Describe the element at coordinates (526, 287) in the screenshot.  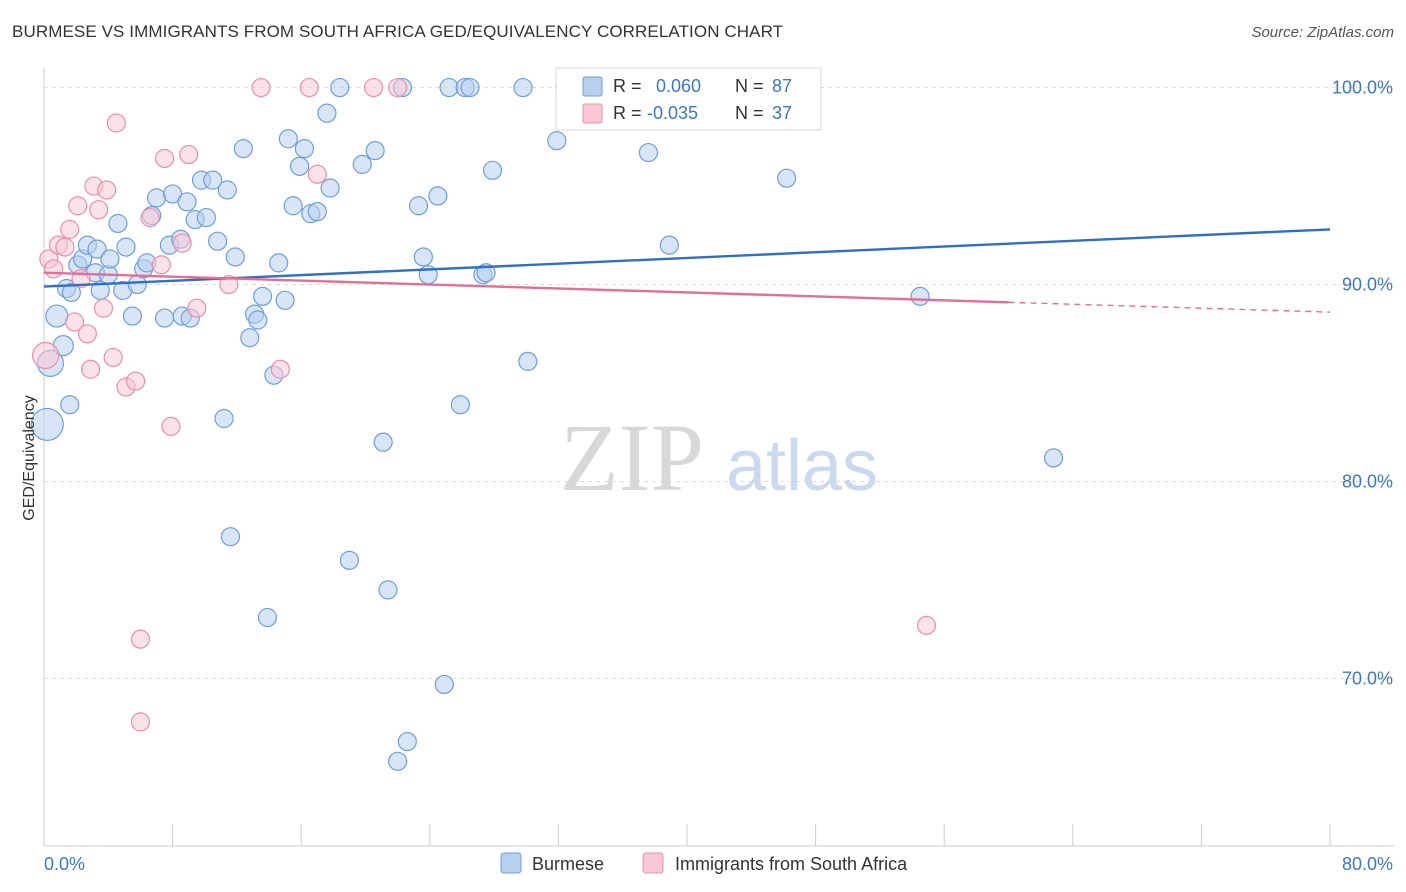
I see `south-africa-trend-line` at that location.